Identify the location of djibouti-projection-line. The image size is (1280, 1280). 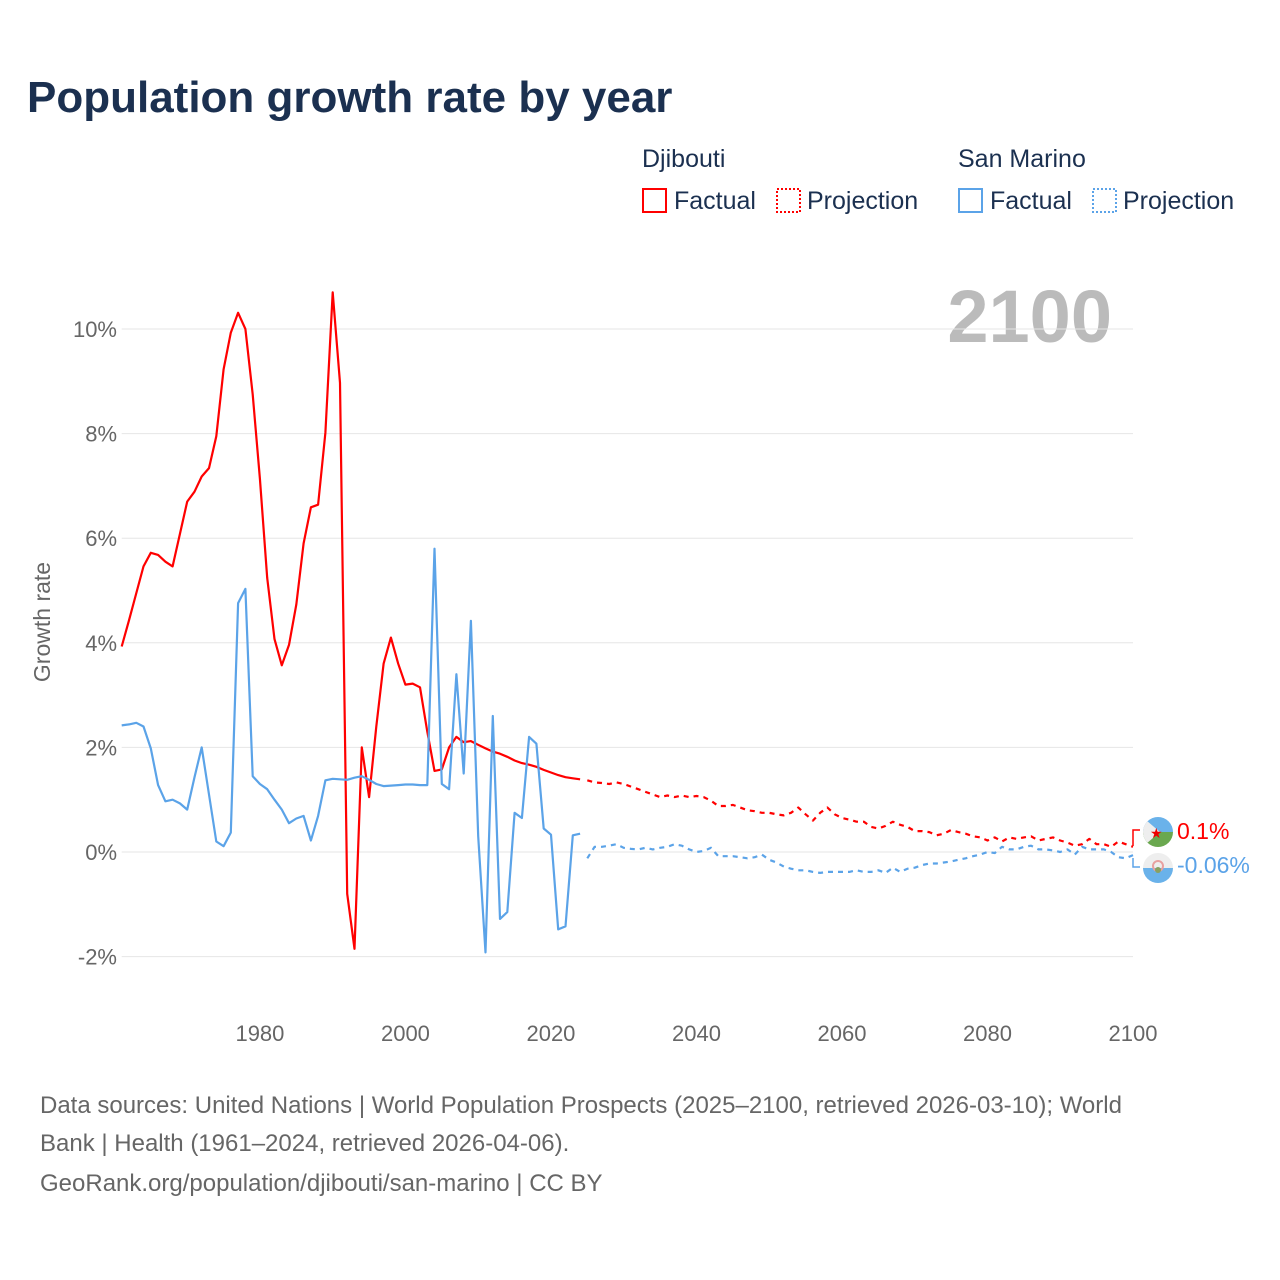
(860, 813).